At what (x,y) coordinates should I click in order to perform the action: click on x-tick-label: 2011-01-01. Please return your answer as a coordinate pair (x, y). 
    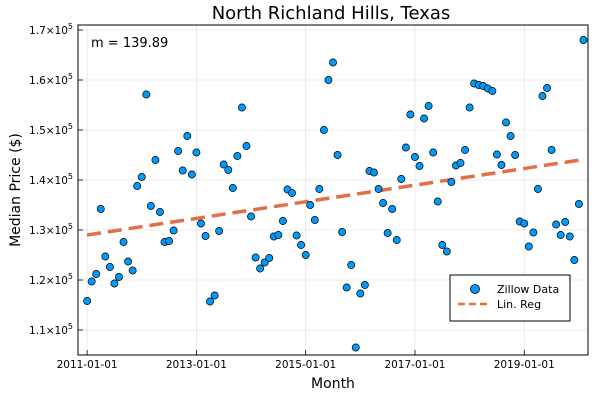
    Looking at the image, I should click on (87, 365).